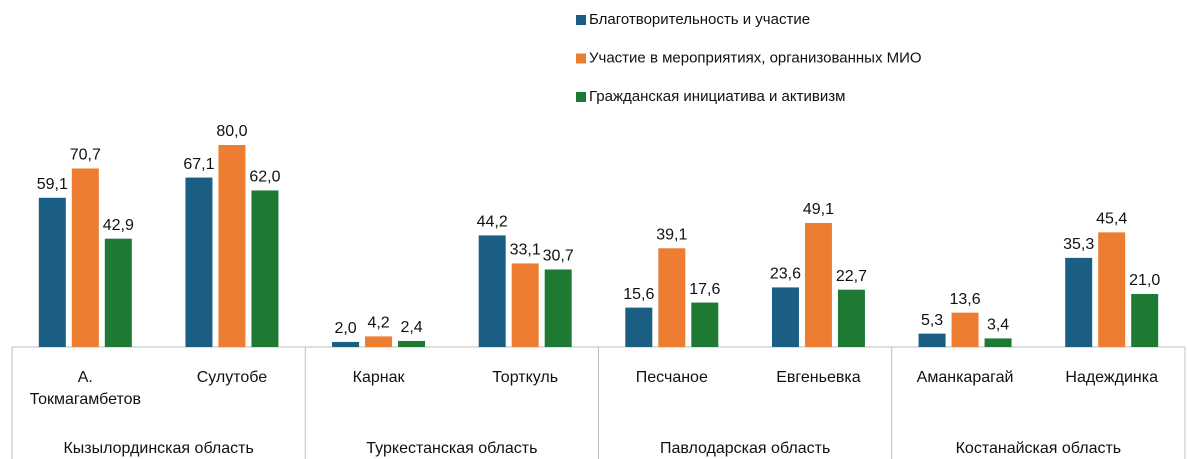 This screenshot has width=1187, height=459. Describe the element at coordinates (525, 250) in the screenshot. I see `data-label: 33,1` at that location.